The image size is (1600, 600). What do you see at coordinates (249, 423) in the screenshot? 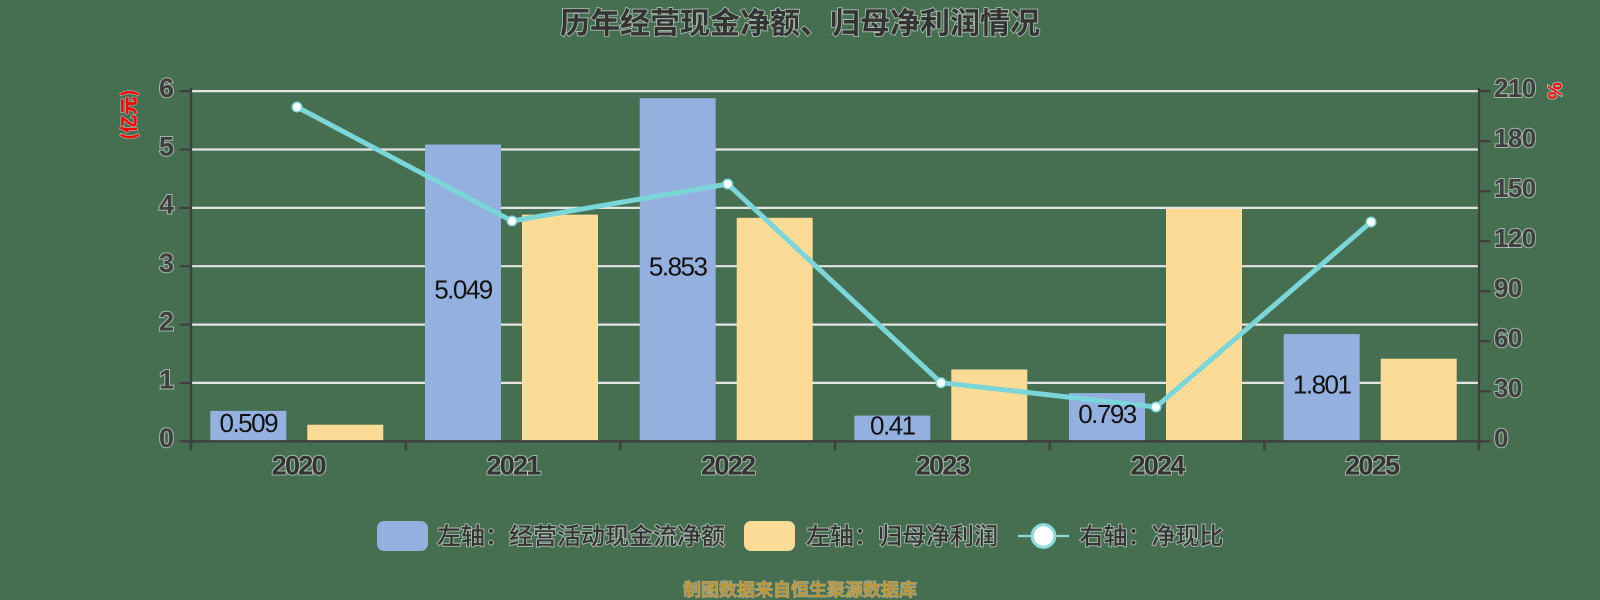
I see `svg-text: 0.509` at bounding box center [249, 423].